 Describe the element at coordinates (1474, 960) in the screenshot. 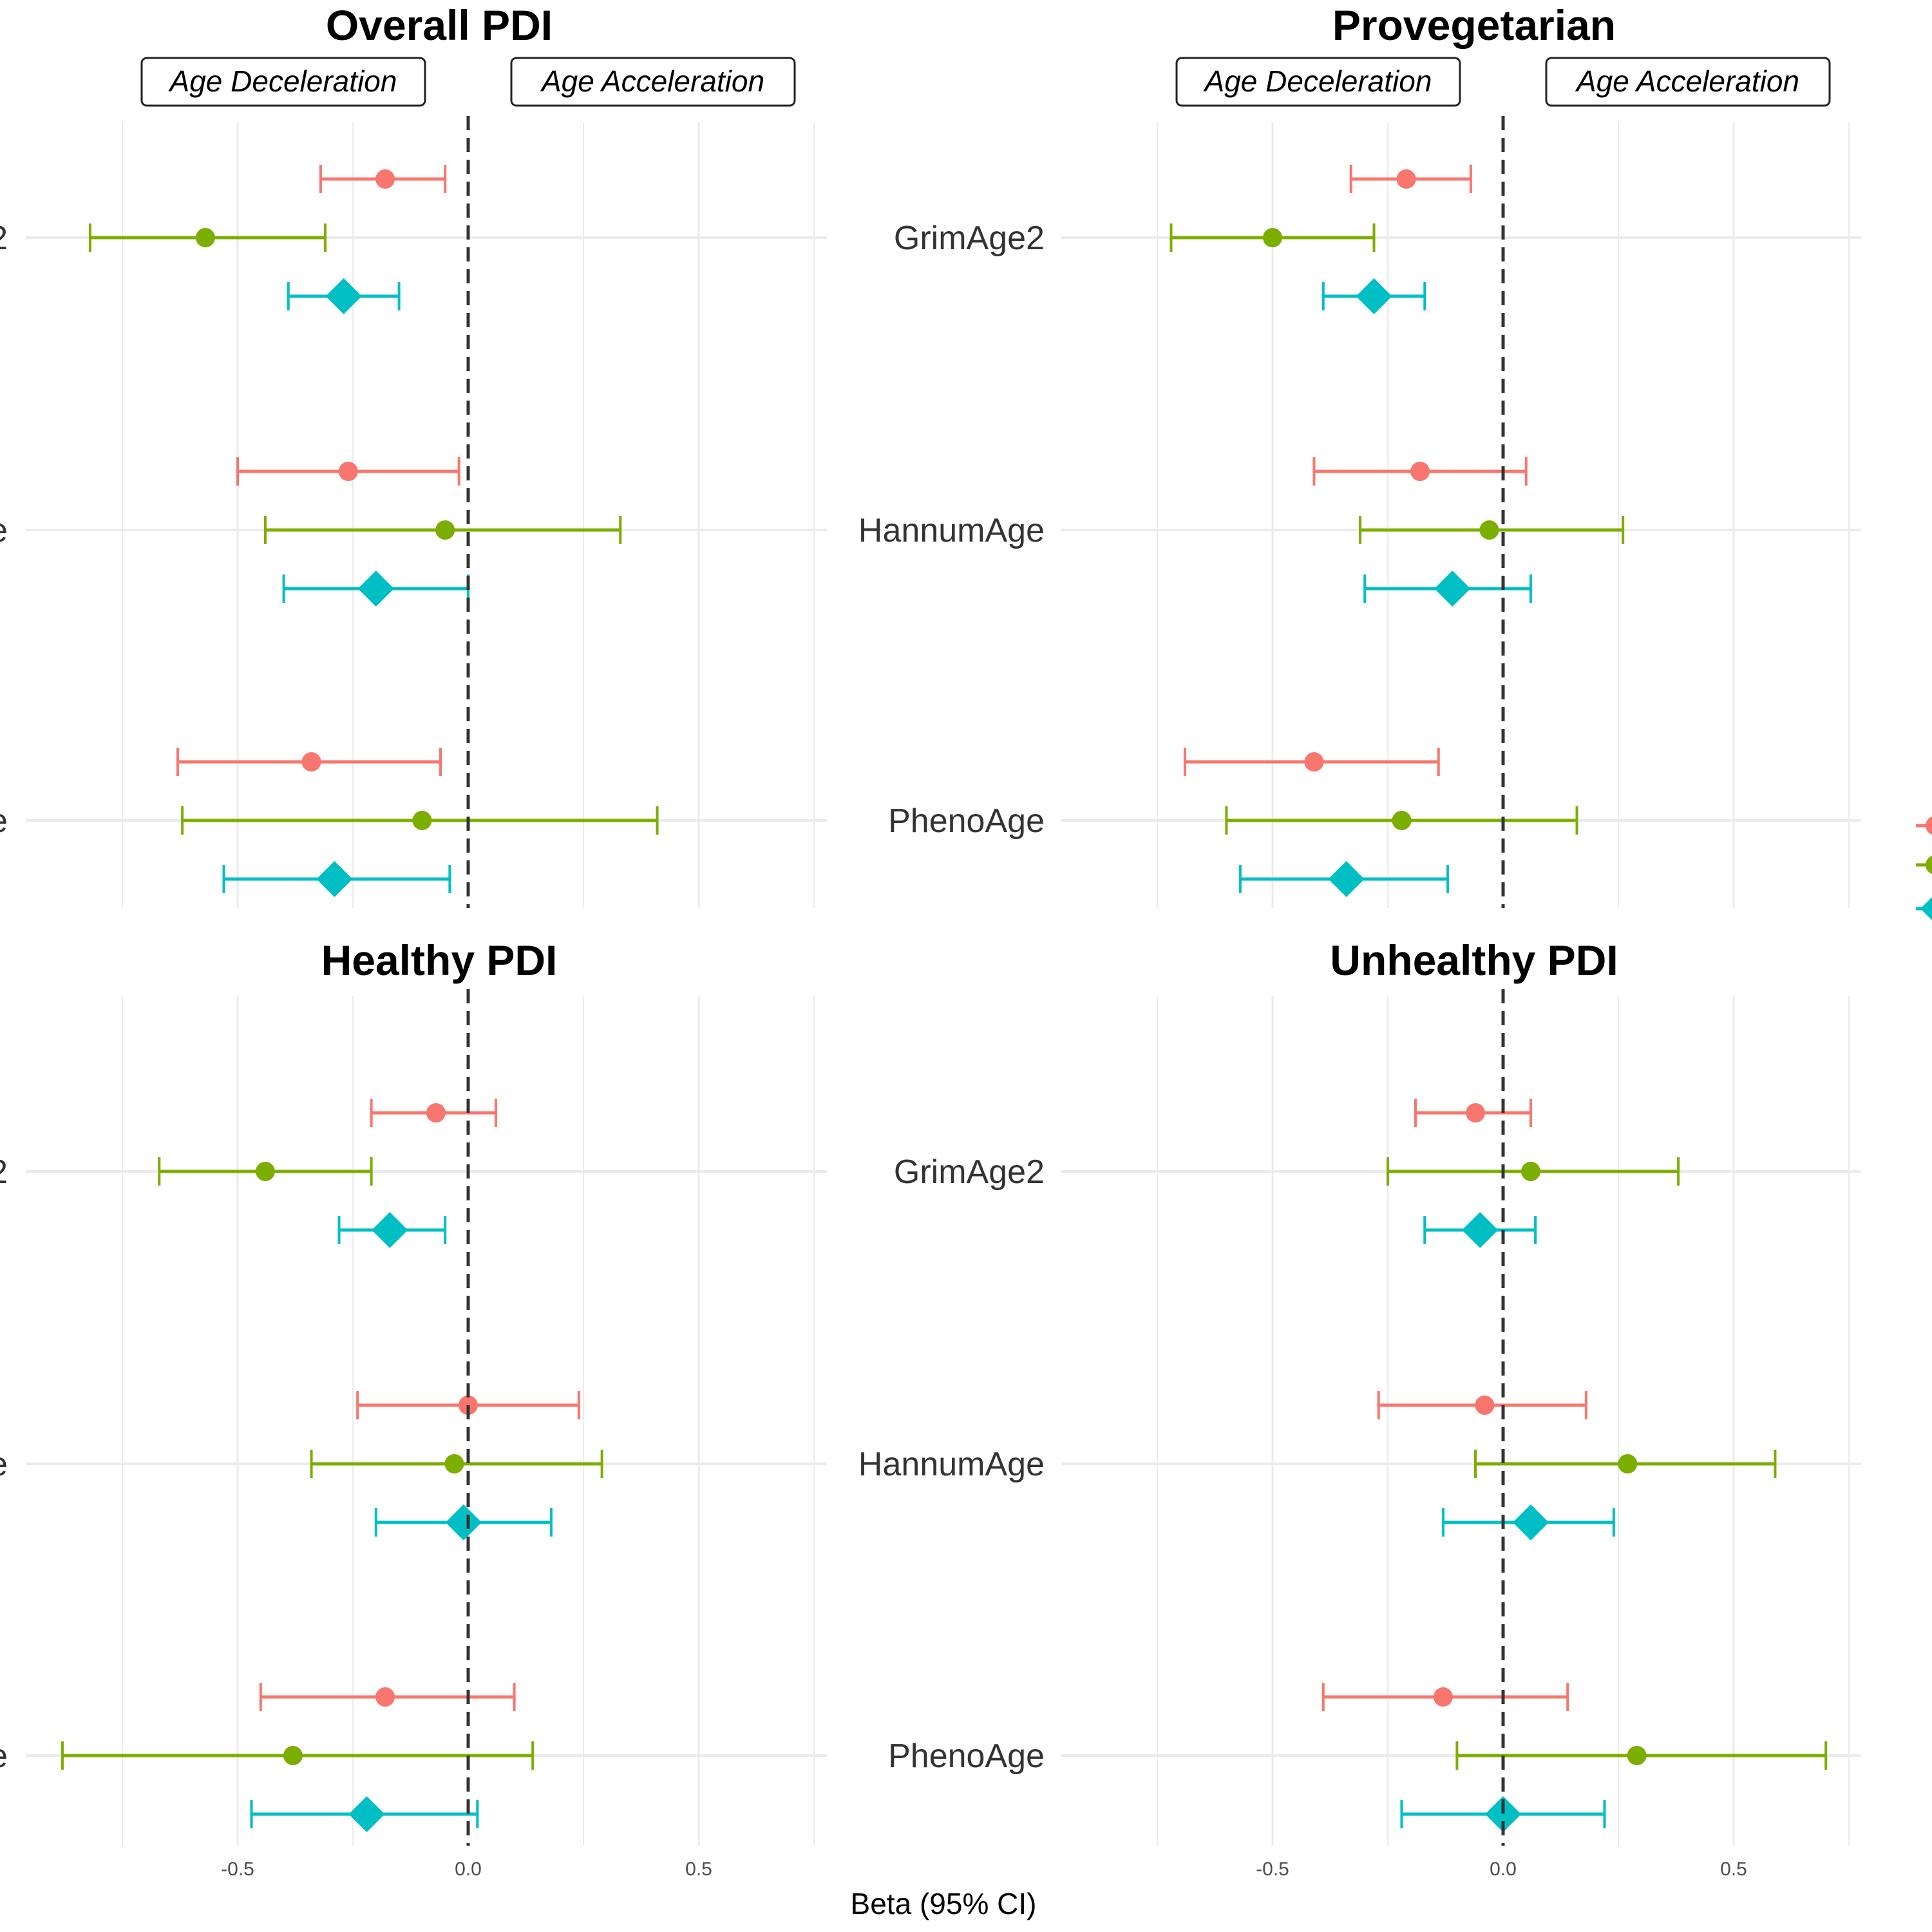

I see `panel-title: Unhealthy PDI` at that location.